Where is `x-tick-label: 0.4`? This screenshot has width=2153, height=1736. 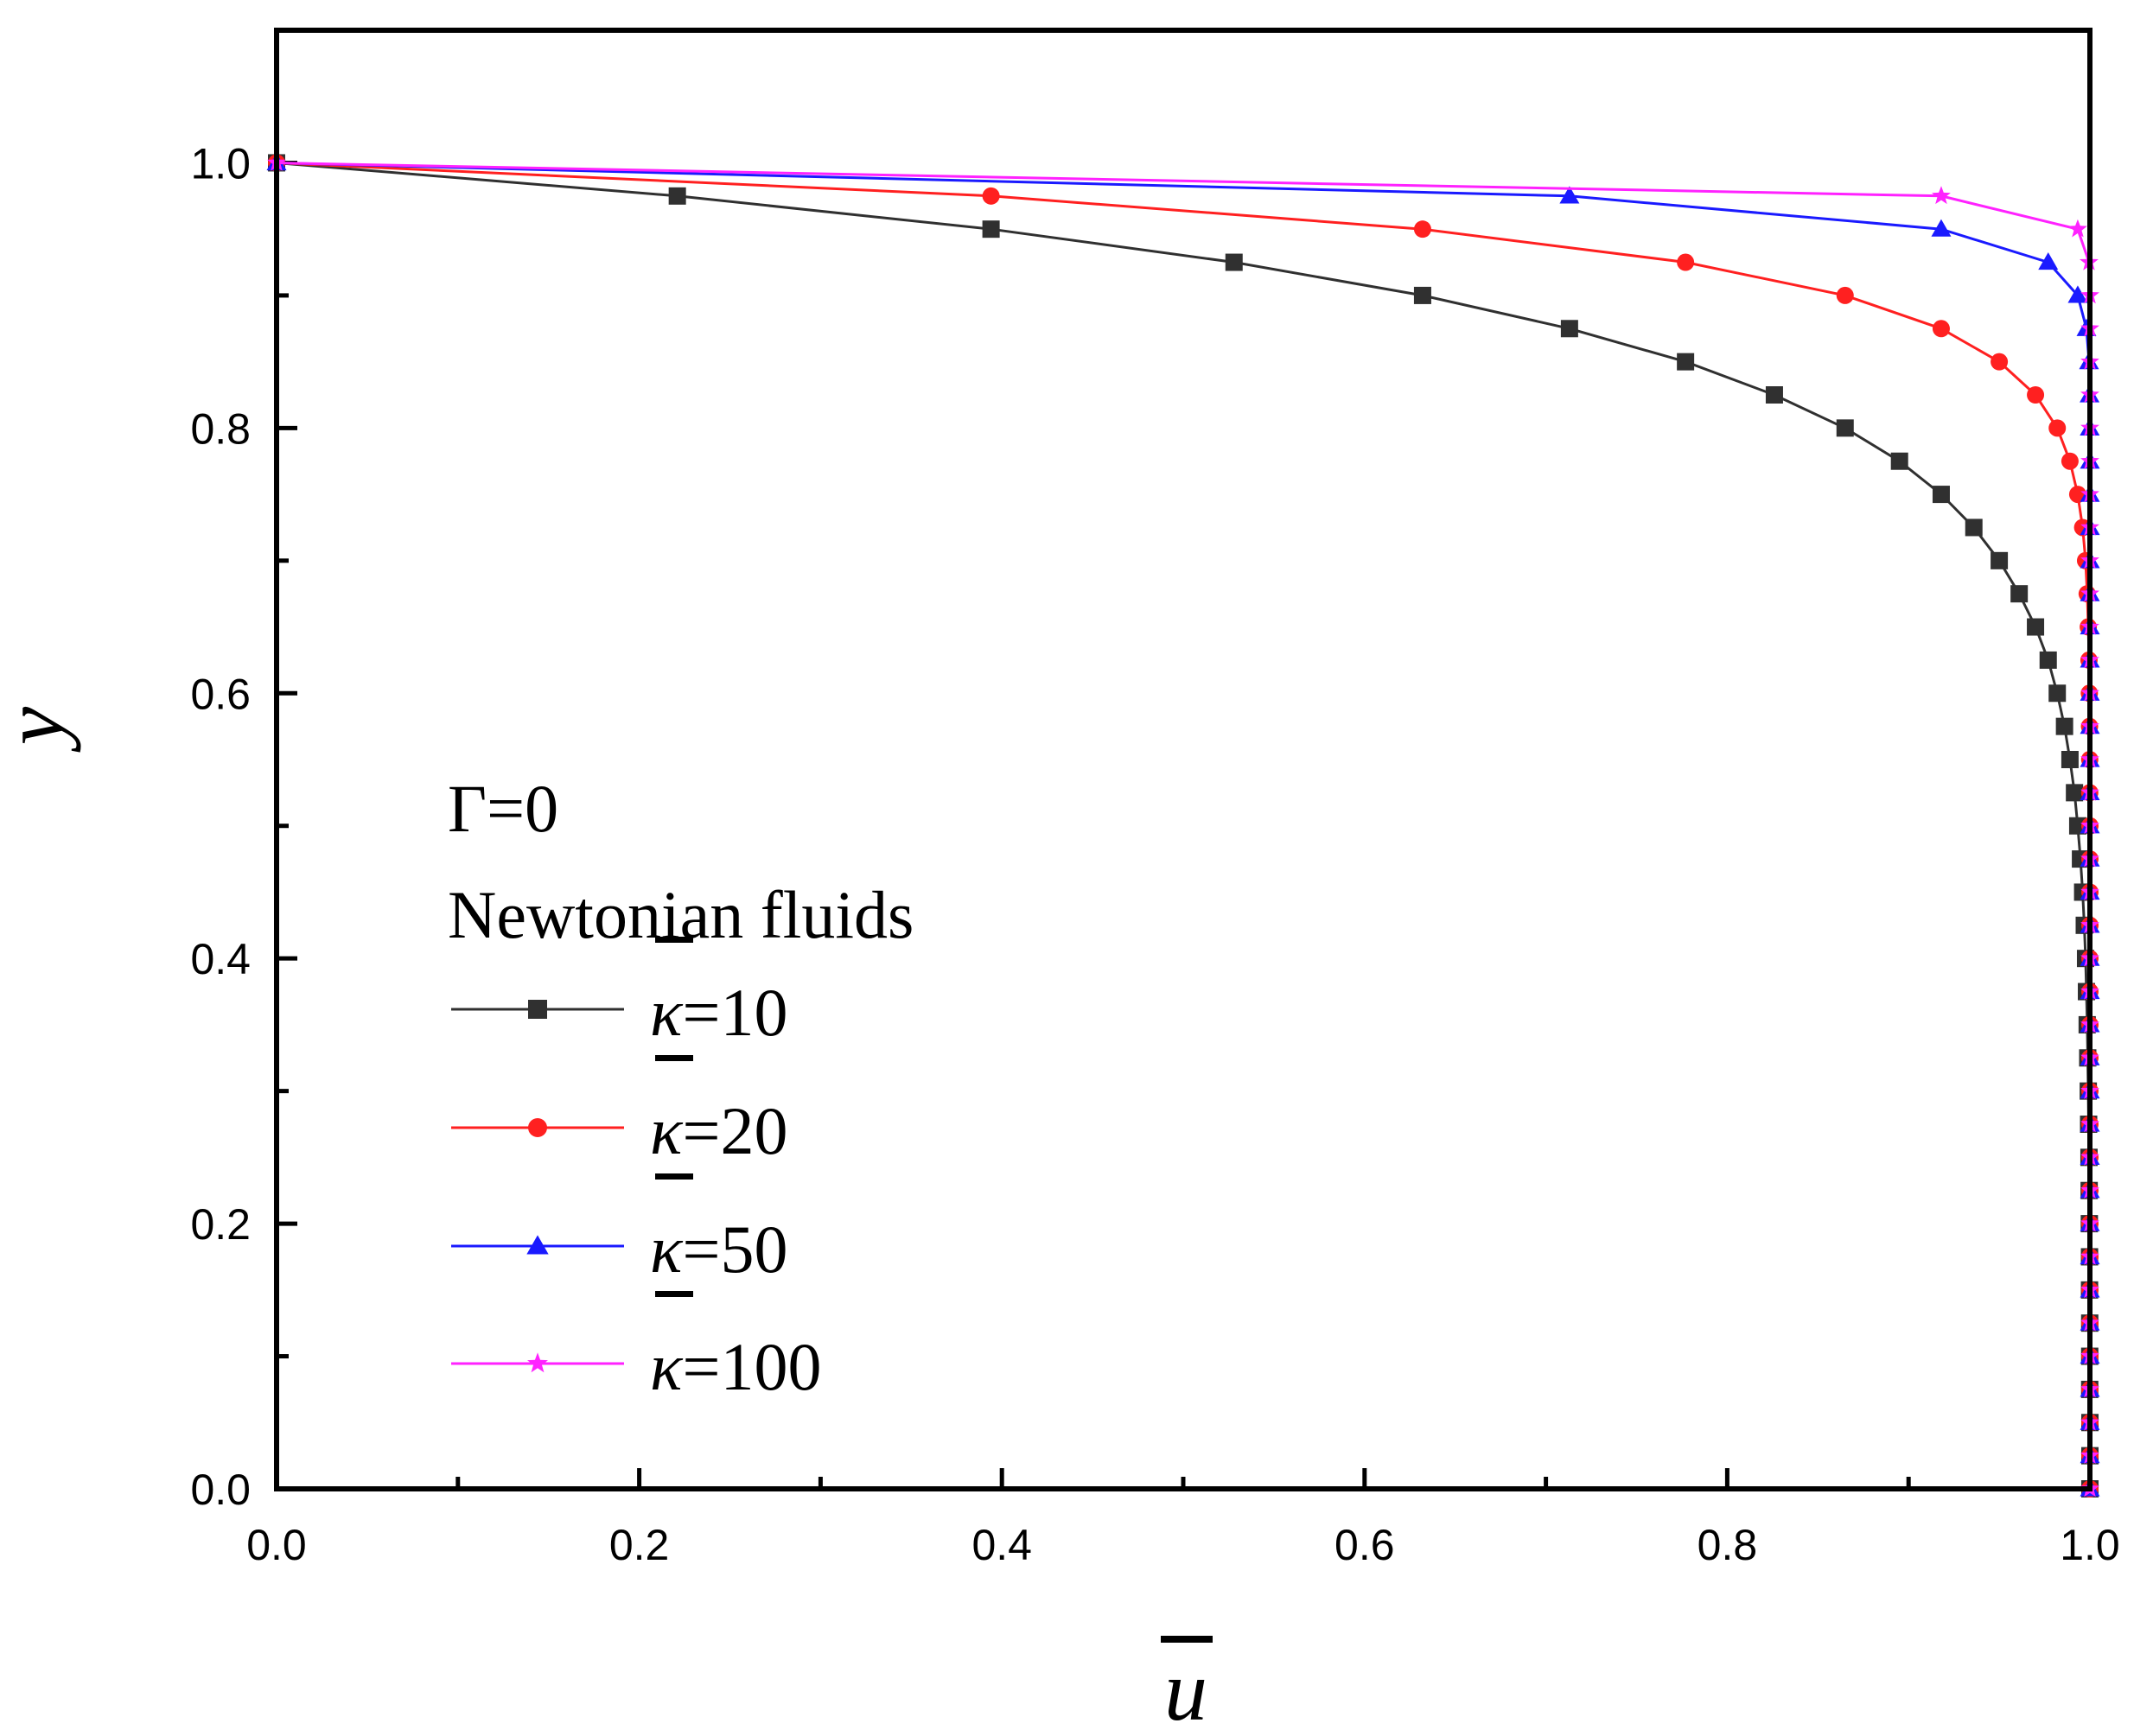 x-tick-label: 0.4 is located at coordinates (1001, 1545).